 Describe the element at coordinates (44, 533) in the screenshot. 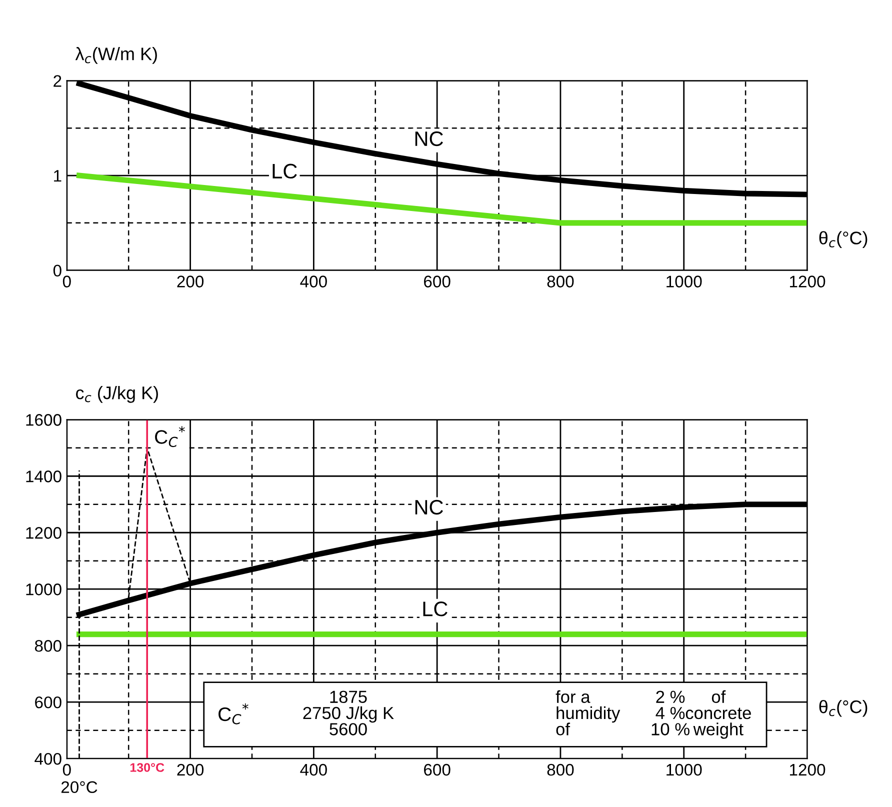

I see `y-tick-label: 1200` at that location.